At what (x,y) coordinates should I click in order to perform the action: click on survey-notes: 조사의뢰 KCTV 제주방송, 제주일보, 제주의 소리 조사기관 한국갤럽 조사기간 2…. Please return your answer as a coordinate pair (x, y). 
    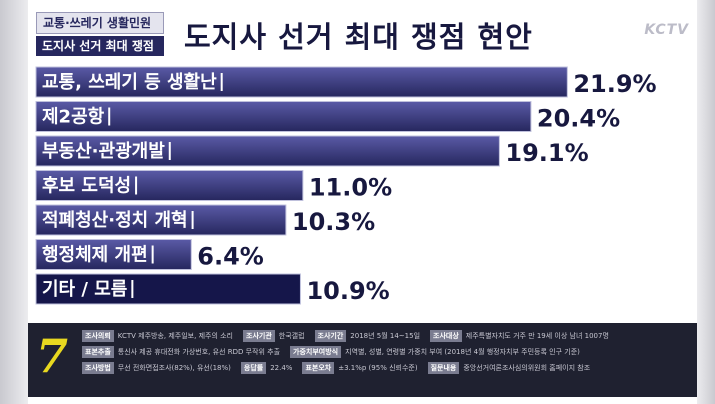
    Looking at the image, I should click on (386, 353).